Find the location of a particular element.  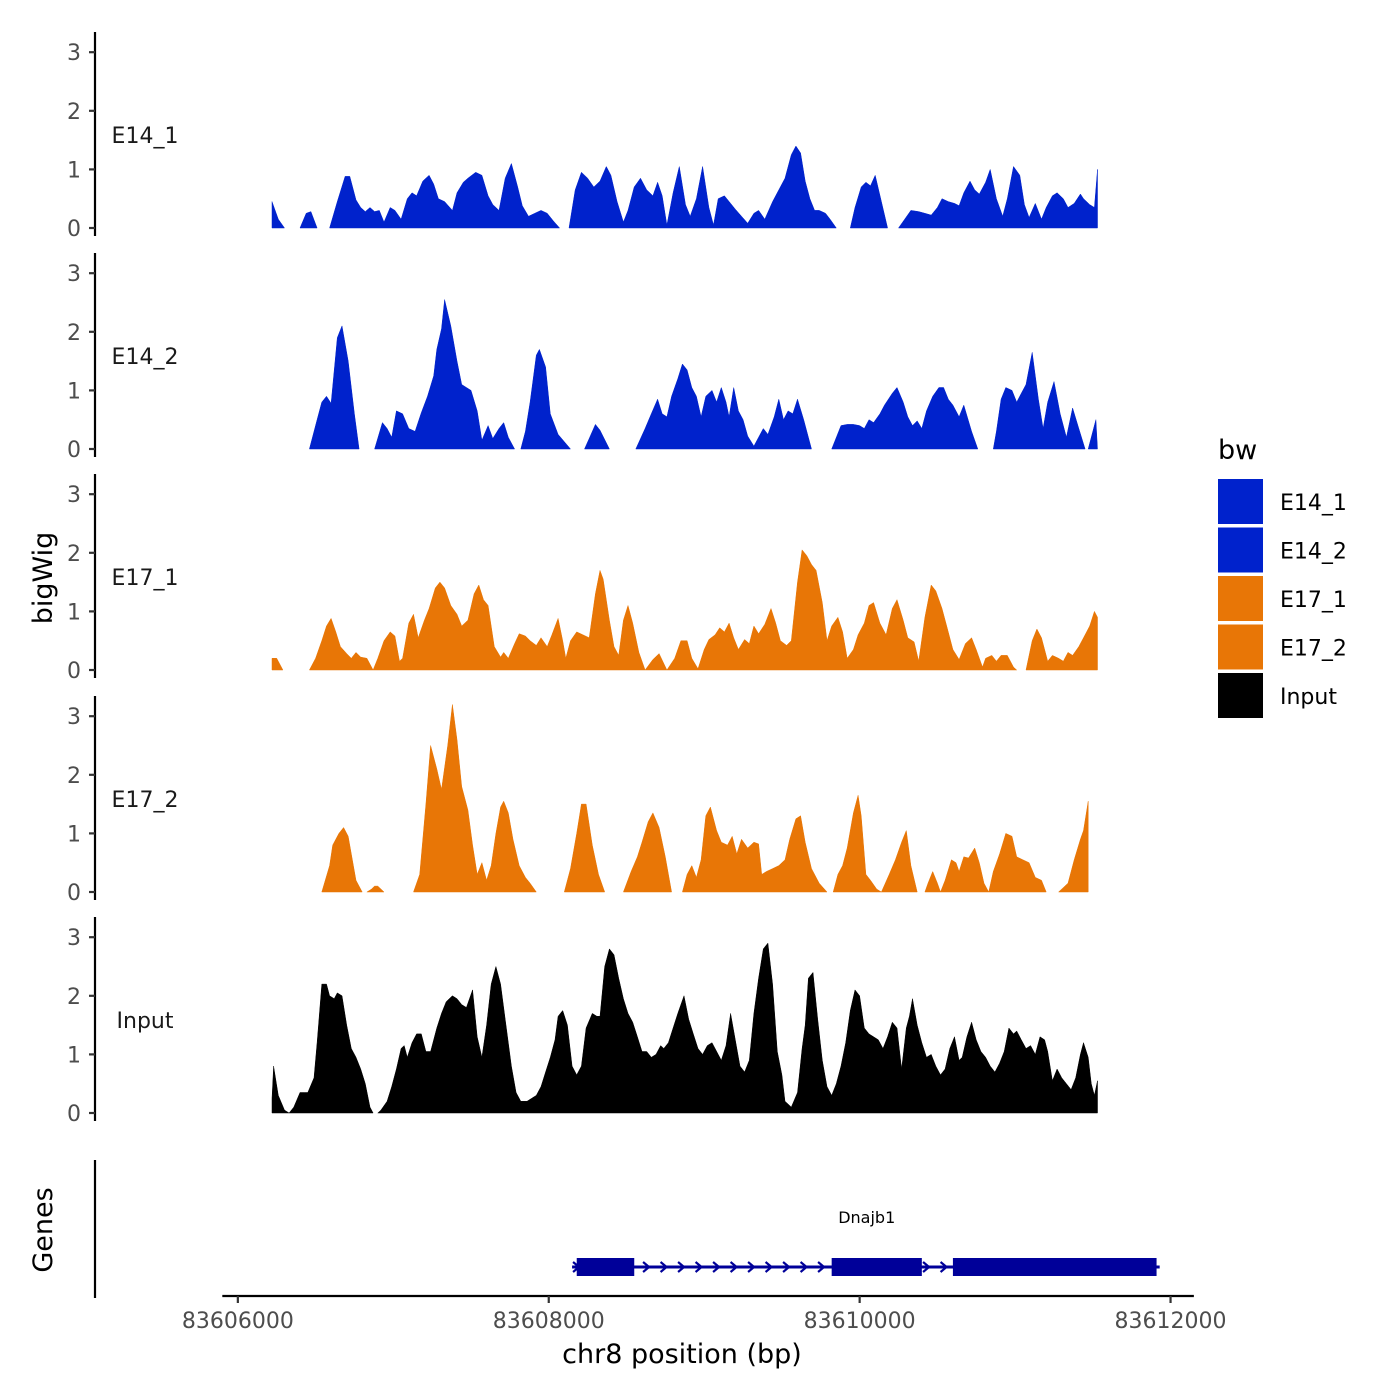

x-tick-label: 83606000 is located at coordinates (238, 1321).